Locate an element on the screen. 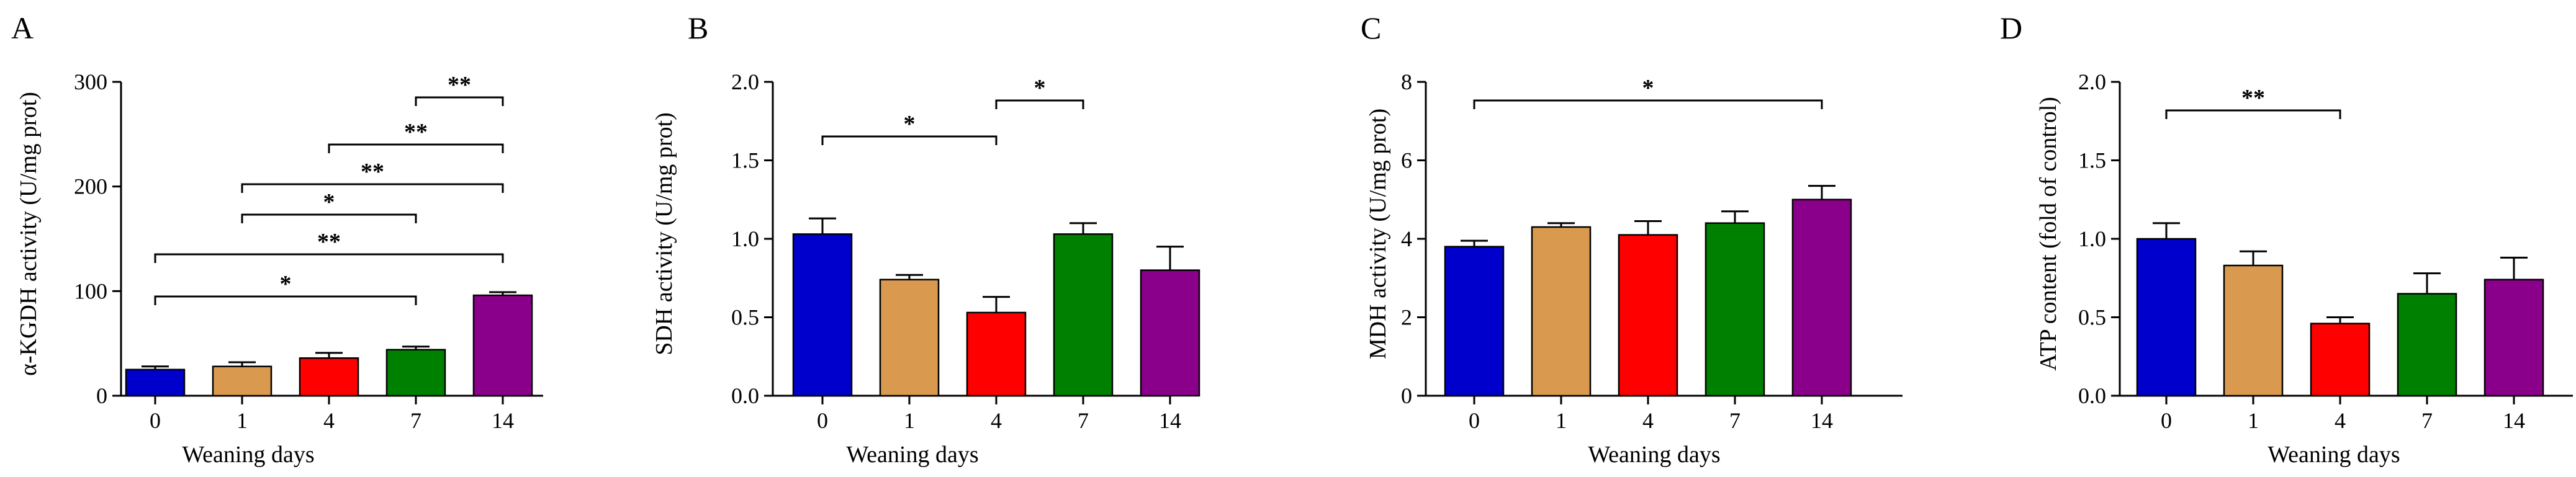 This screenshot has height=477, width=2576. y-axis-title: MDH activity (U/mg prot) is located at coordinates (1378, 234).